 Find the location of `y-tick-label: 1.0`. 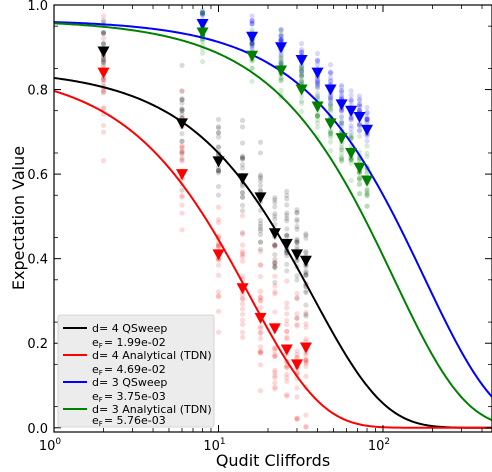

y-tick-label: 1.0 is located at coordinates (37, 7).